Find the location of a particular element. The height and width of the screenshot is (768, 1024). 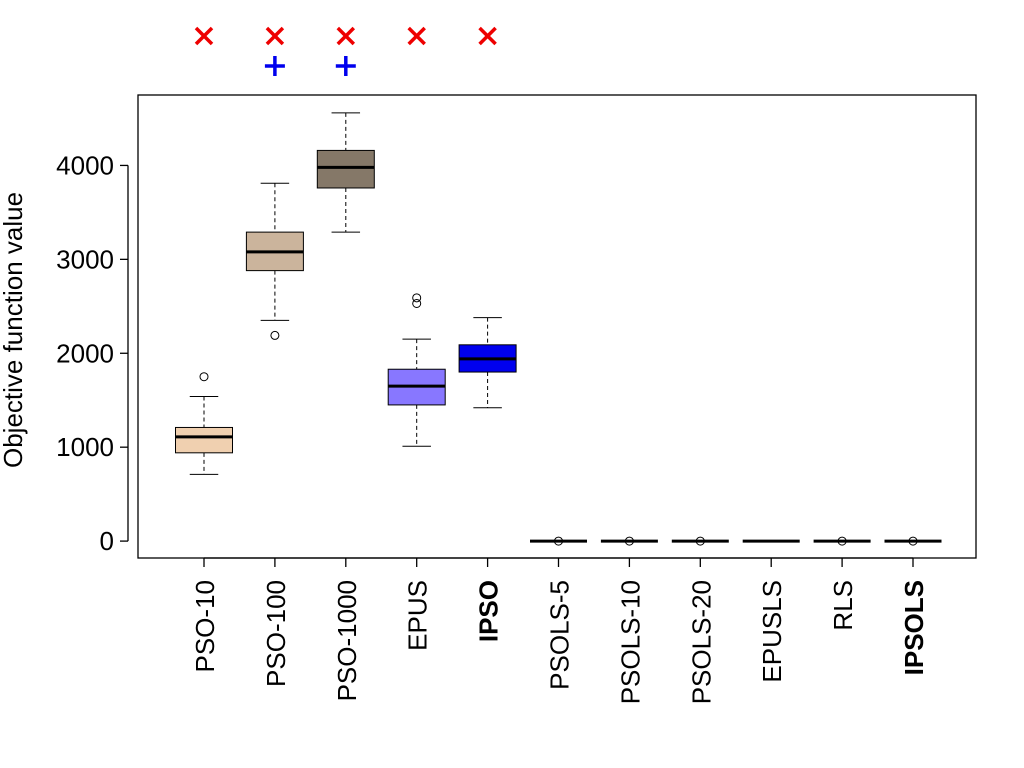

y-axis: 0 1000 2000 3000 4000 is located at coordinates (92, 353).